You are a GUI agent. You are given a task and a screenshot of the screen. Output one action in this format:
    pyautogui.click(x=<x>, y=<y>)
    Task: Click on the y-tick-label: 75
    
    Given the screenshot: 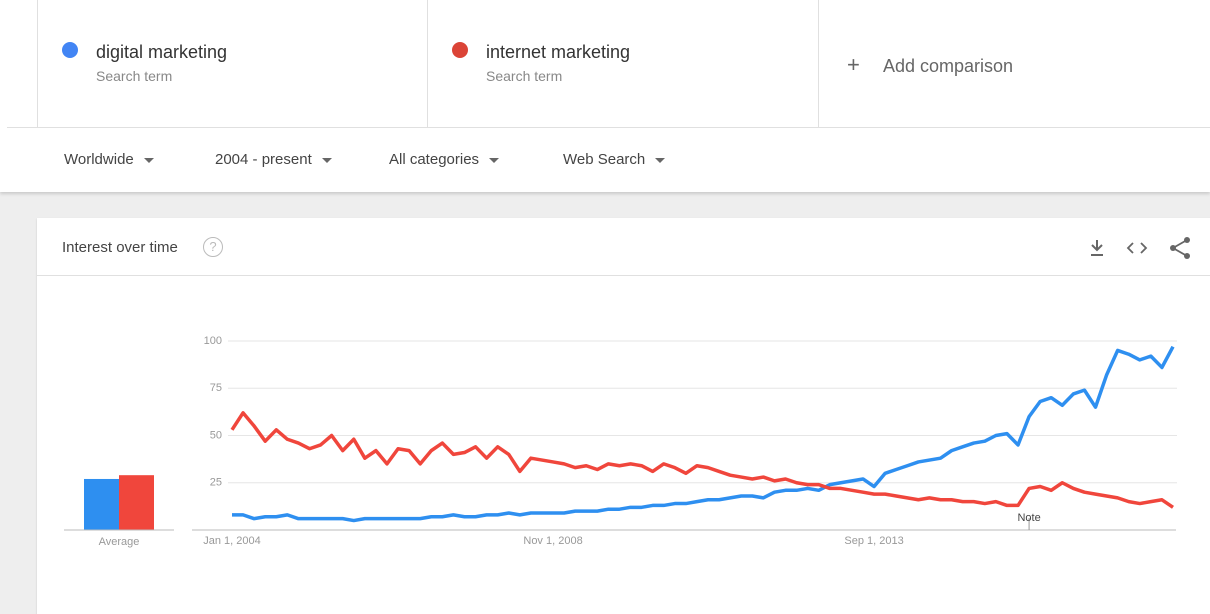 What is the action you would take?
    pyautogui.click(x=216, y=388)
    